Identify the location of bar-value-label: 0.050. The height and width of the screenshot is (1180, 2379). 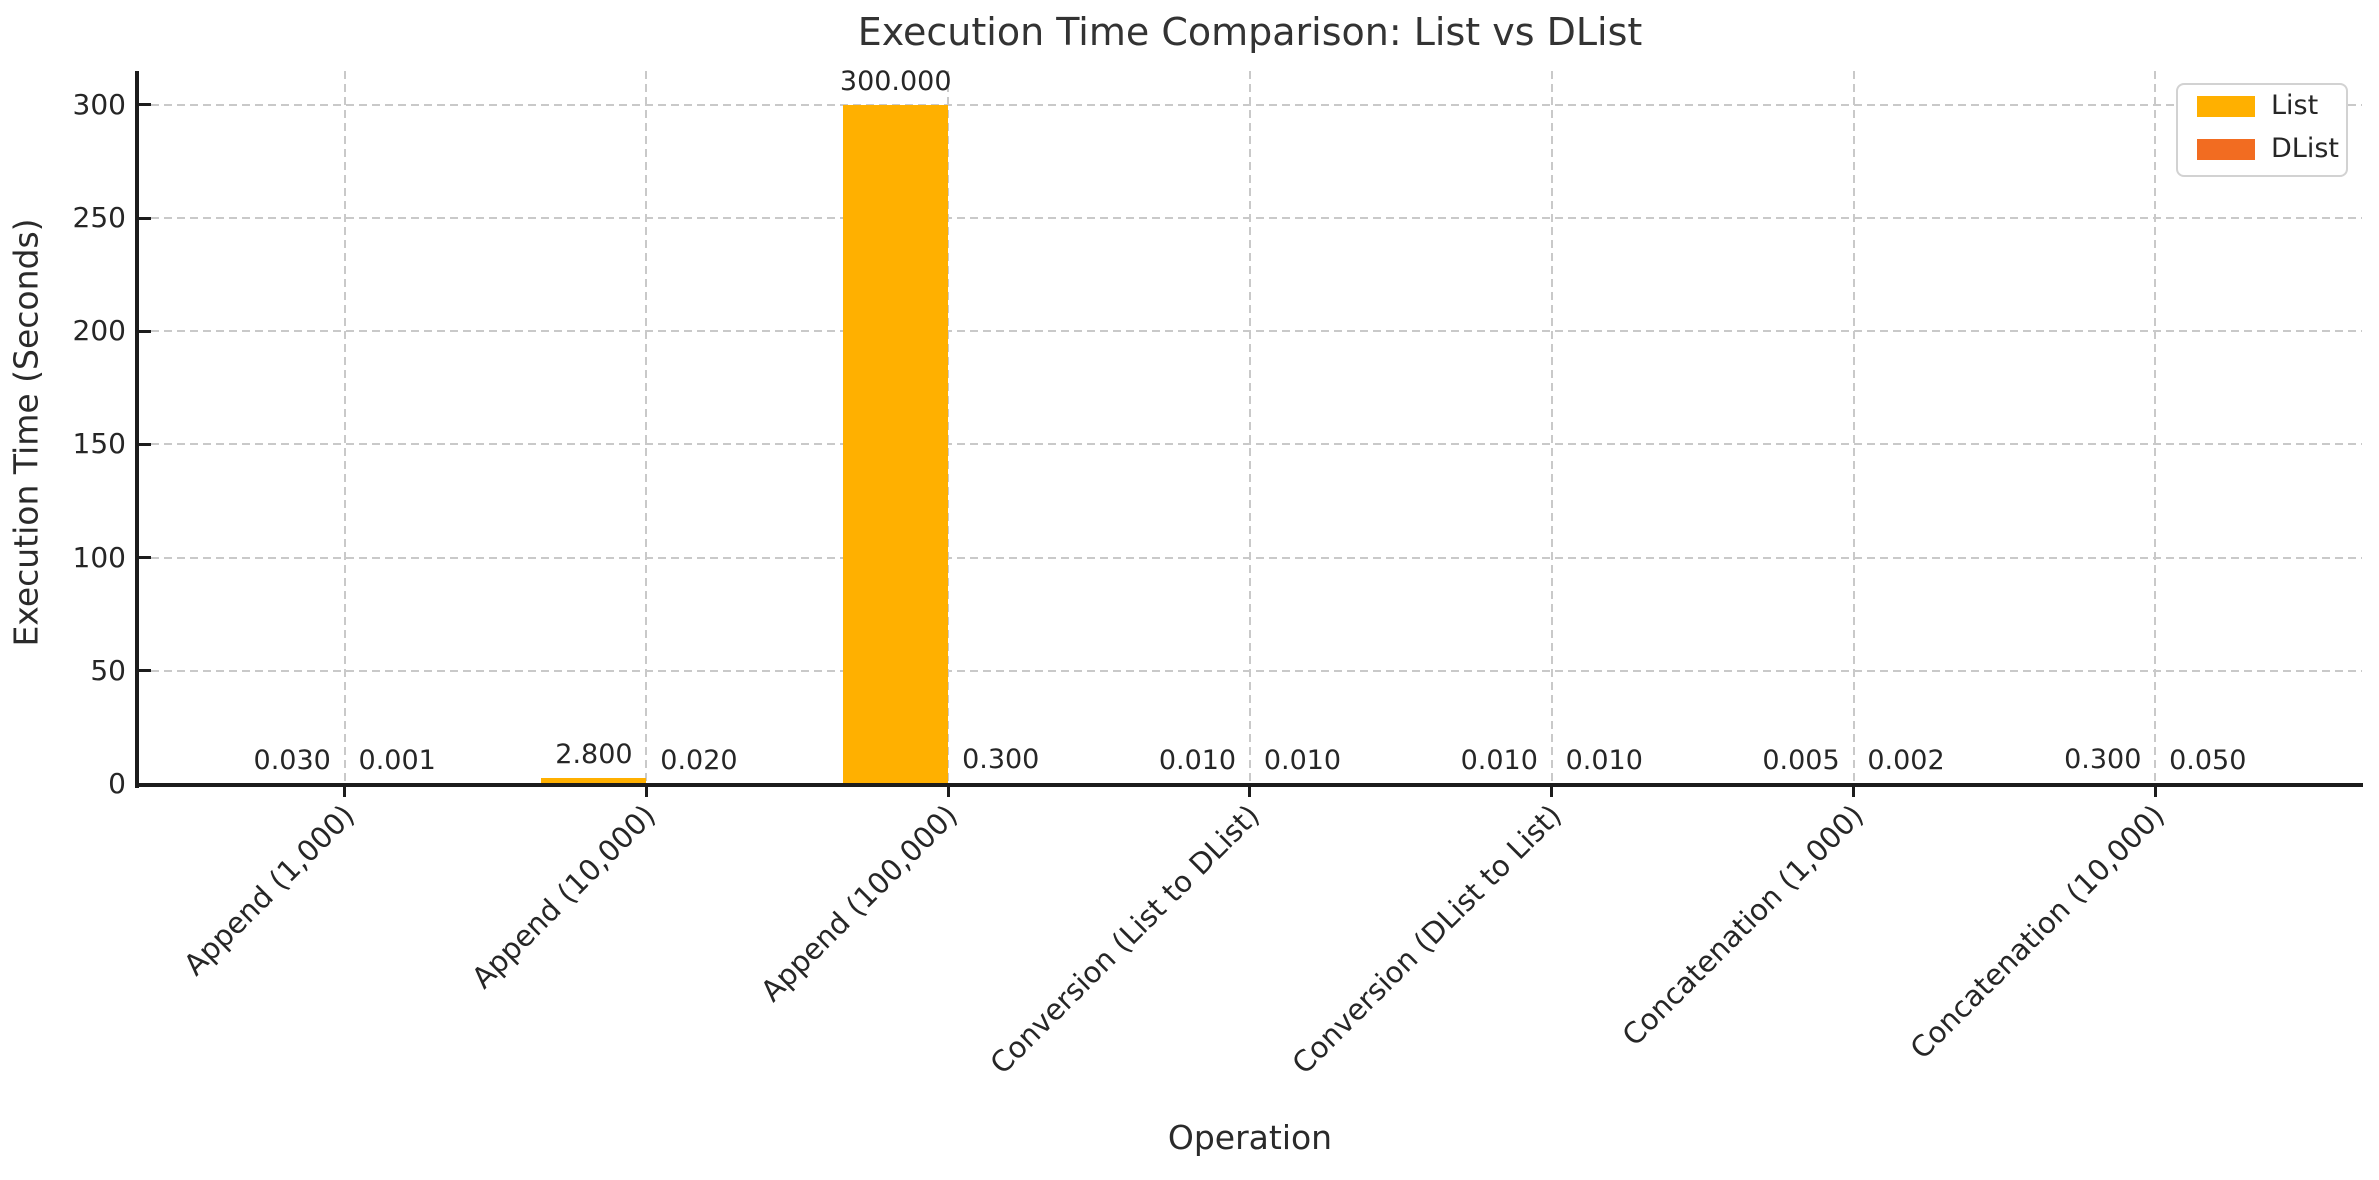
(2208, 760).